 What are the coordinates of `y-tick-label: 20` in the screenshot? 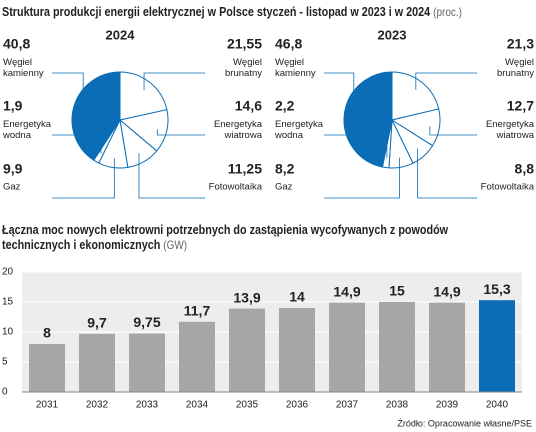 It's located at (8, 272).